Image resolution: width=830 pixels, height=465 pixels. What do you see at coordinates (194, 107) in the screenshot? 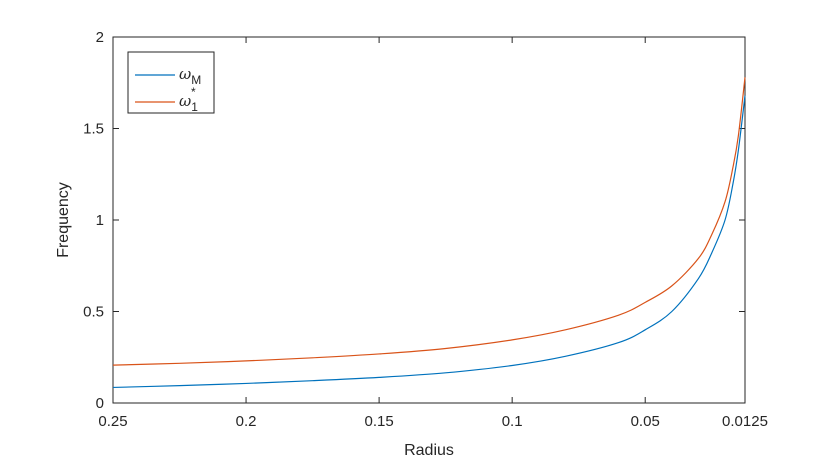
I see `legend-subscript: 1` at bounding box center [194, 107].